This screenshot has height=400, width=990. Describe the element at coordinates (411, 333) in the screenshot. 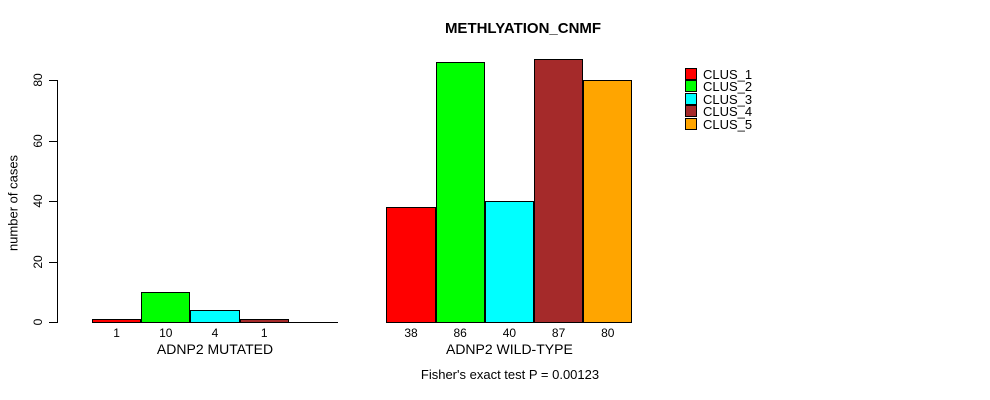

I see `bar-value-label: 38` at that location.